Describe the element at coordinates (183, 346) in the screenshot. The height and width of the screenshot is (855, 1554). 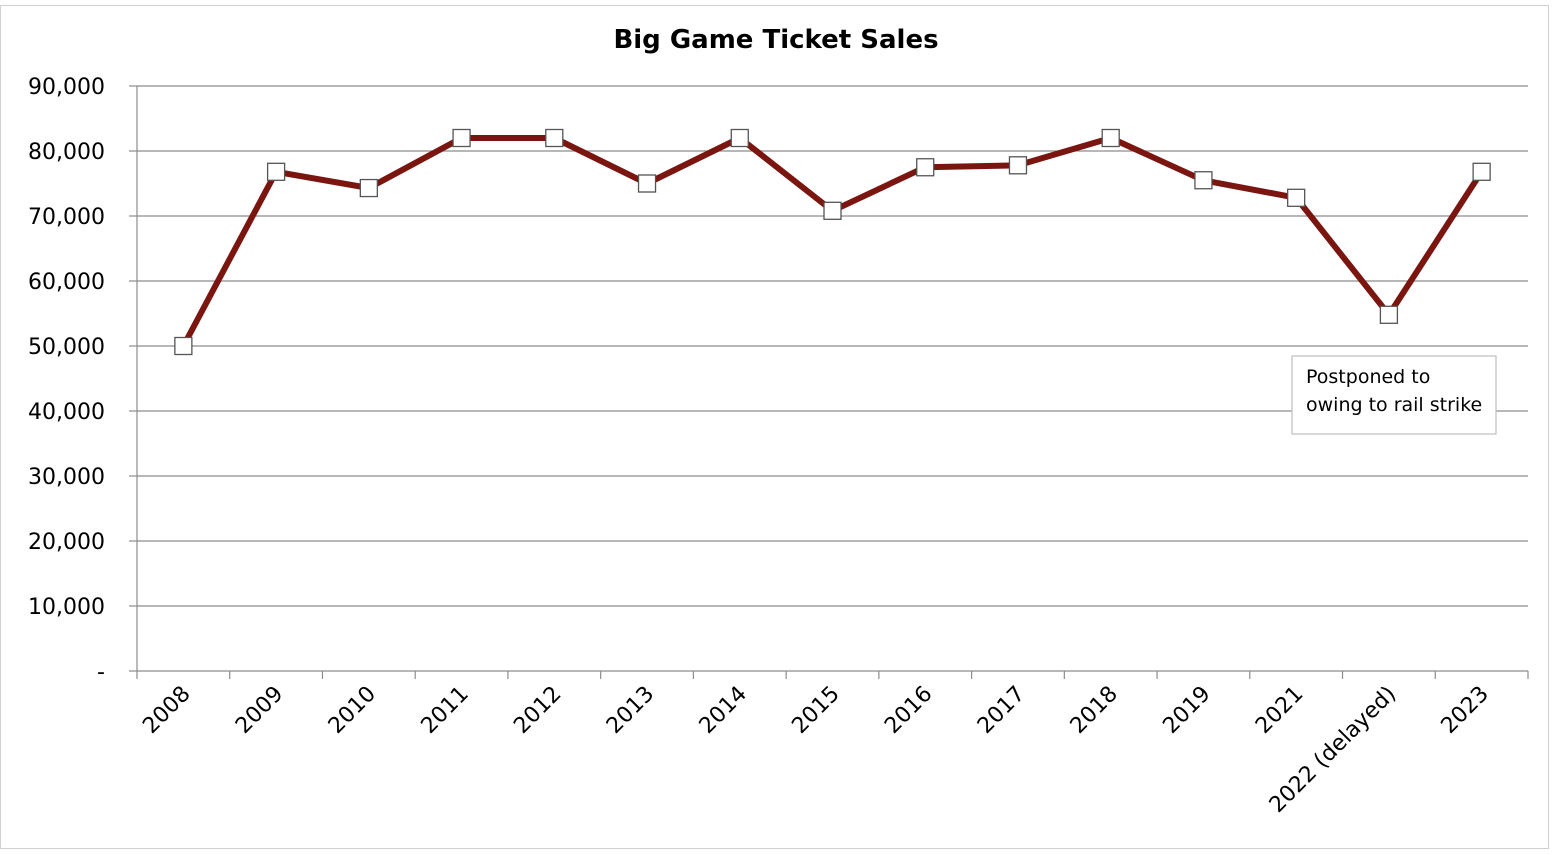
I see `data-point-2008` at that location.